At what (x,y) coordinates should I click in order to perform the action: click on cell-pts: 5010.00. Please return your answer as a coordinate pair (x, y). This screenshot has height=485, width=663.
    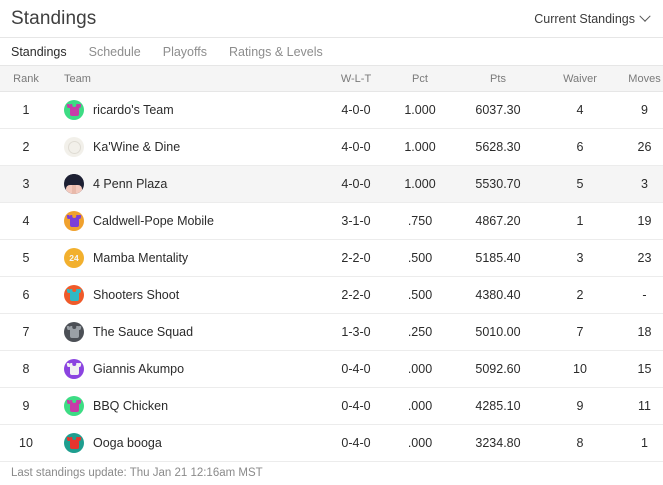
    Looking at the image, I should click on (498, 332).